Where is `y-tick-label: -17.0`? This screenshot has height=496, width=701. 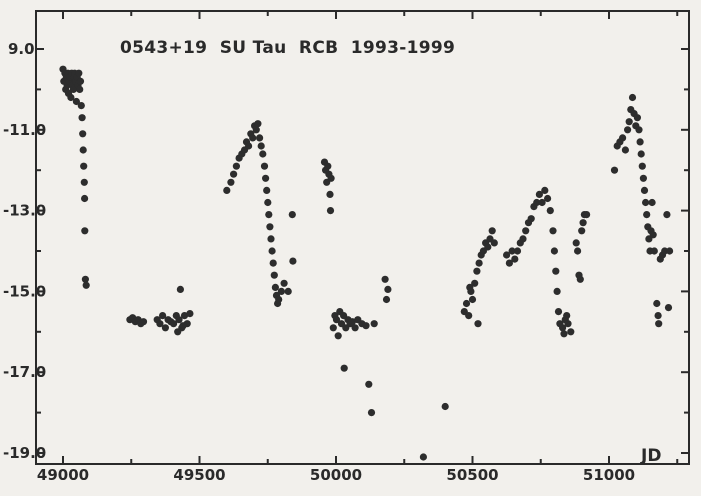 y-tick-label: -17.0 is located at coordinates (24, 372).